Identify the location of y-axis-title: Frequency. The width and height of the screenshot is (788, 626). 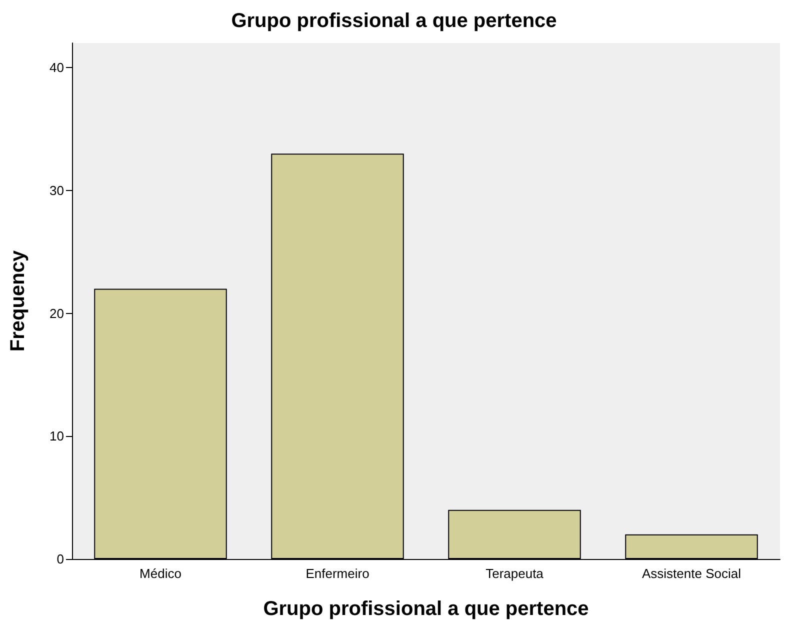
(18, 301).